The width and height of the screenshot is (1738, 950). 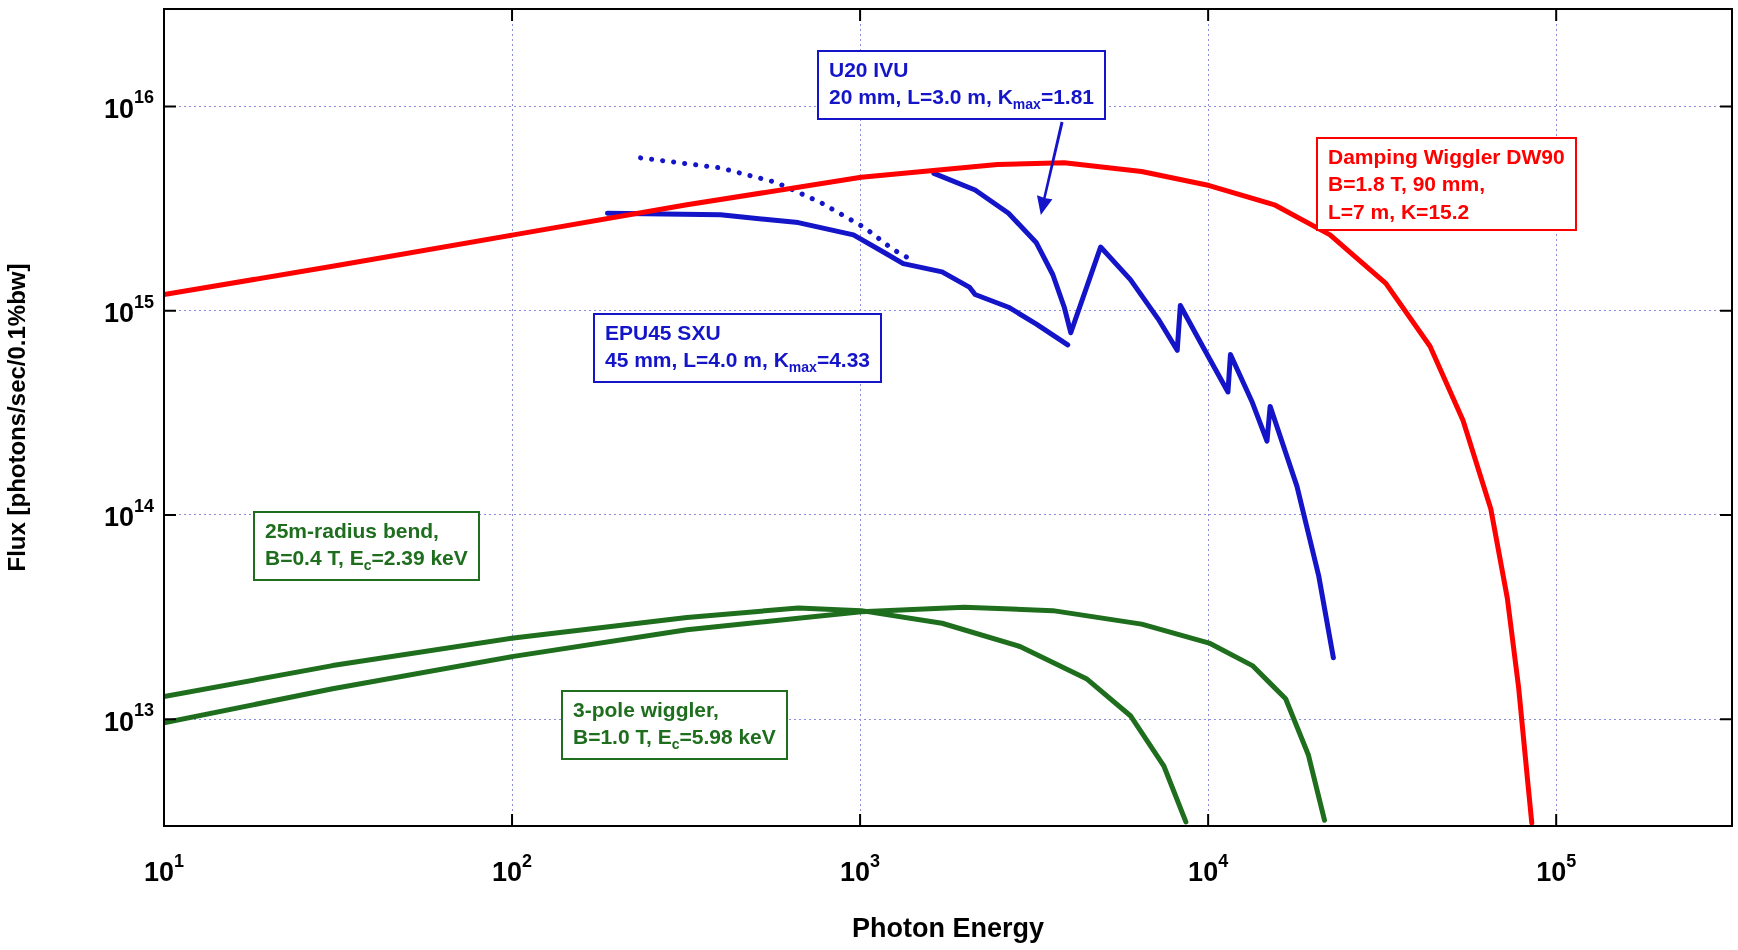 I want to click on text: 3-pole wiggler, B=1.0 T, E$_{c}$=5.98 keV, so click(x=674, y=725).